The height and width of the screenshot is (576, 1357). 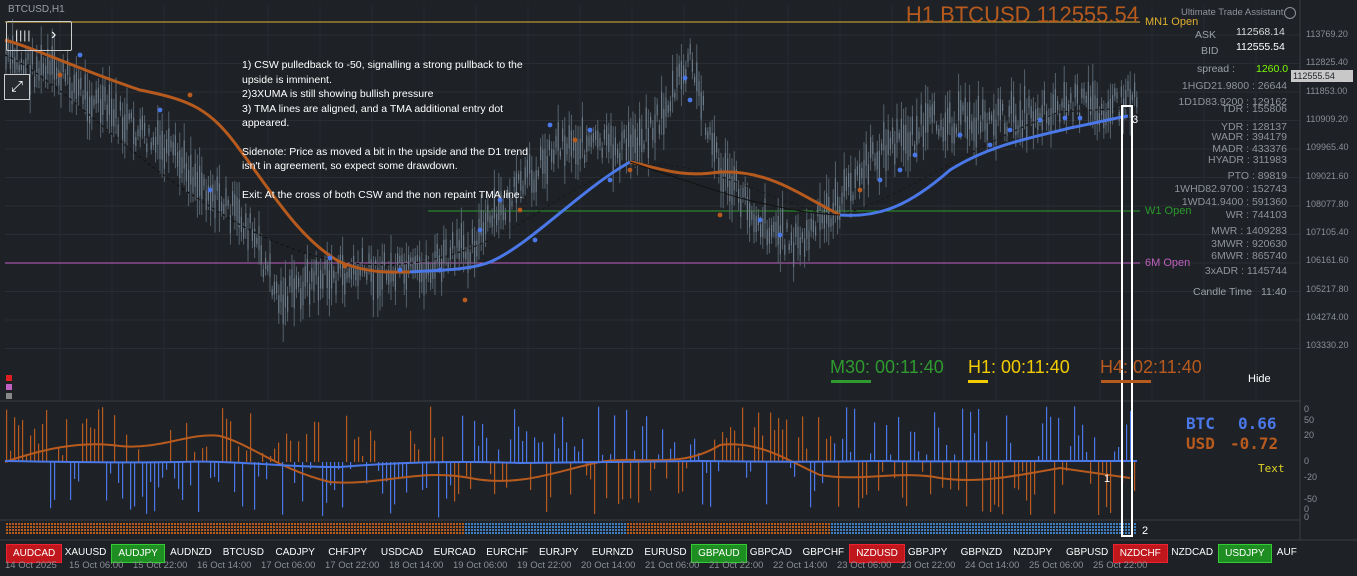 I want to click on panel-row: 1WD41.9400 : 591360, so click(x=1234, y=202).